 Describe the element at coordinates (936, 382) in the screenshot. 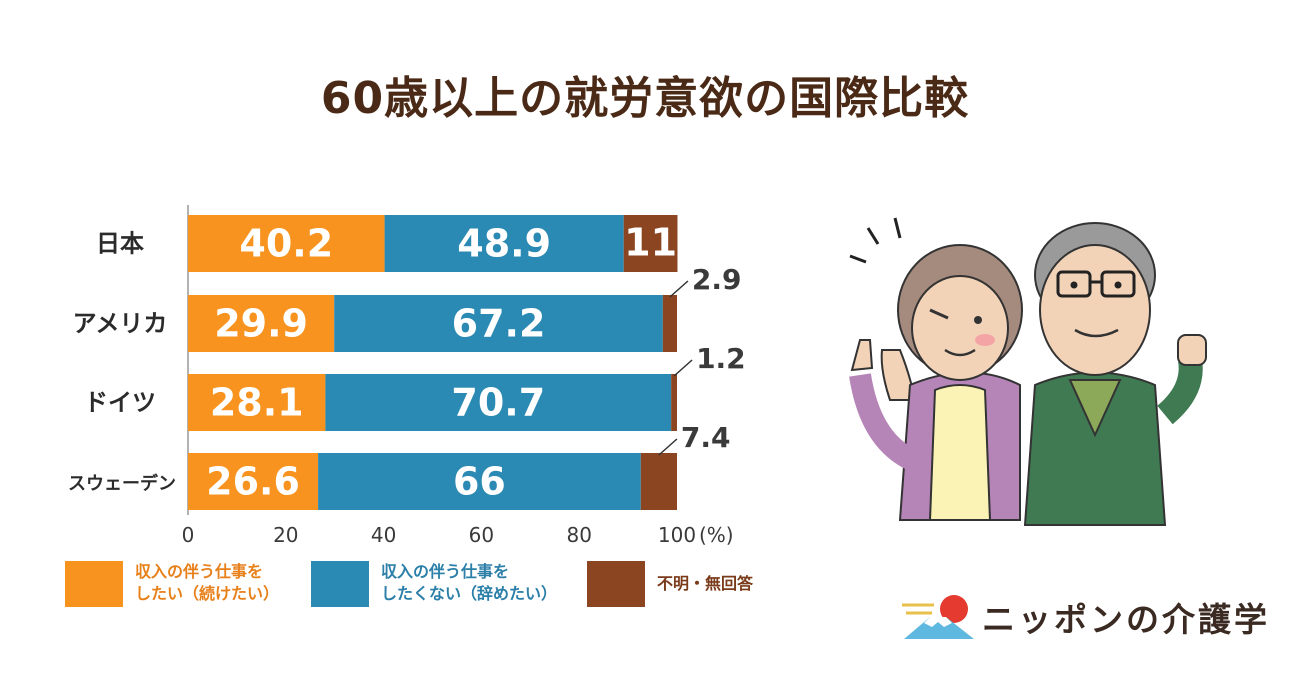

I see `elderly-woman-icon` at that location.